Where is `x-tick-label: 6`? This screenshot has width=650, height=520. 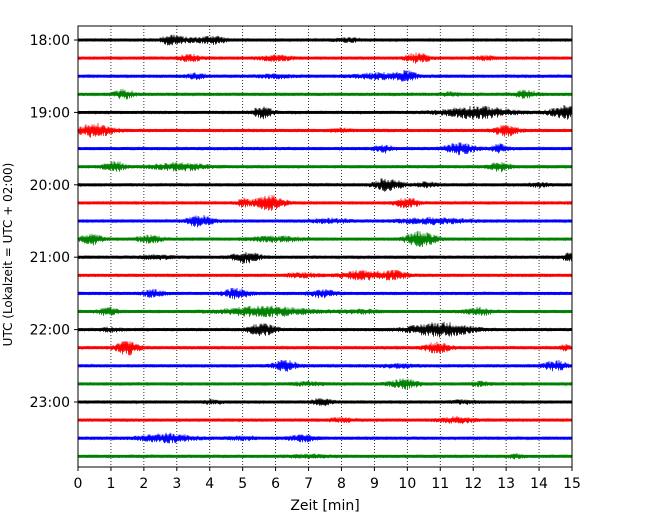 x-tick-label: 6 is located at coordinates (275, 484).